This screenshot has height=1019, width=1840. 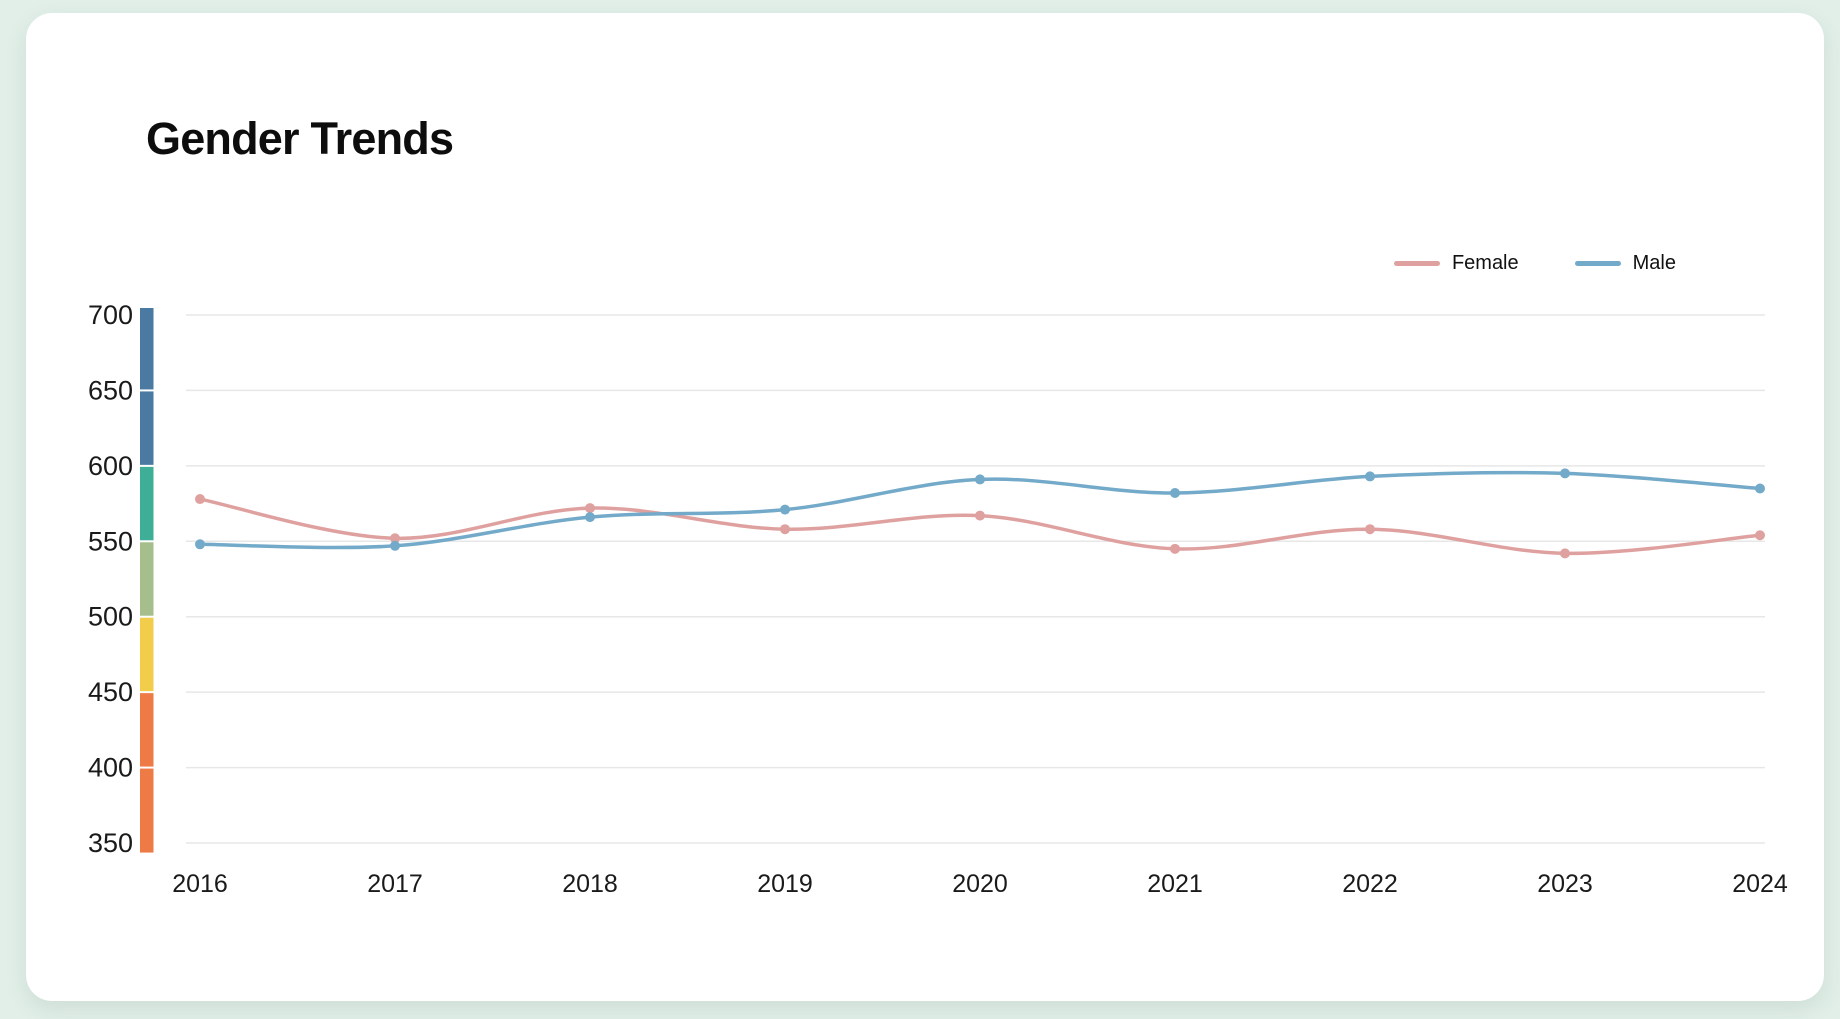 I want to click on y-axis-tick-label: 650, so click(x=110, y=390).